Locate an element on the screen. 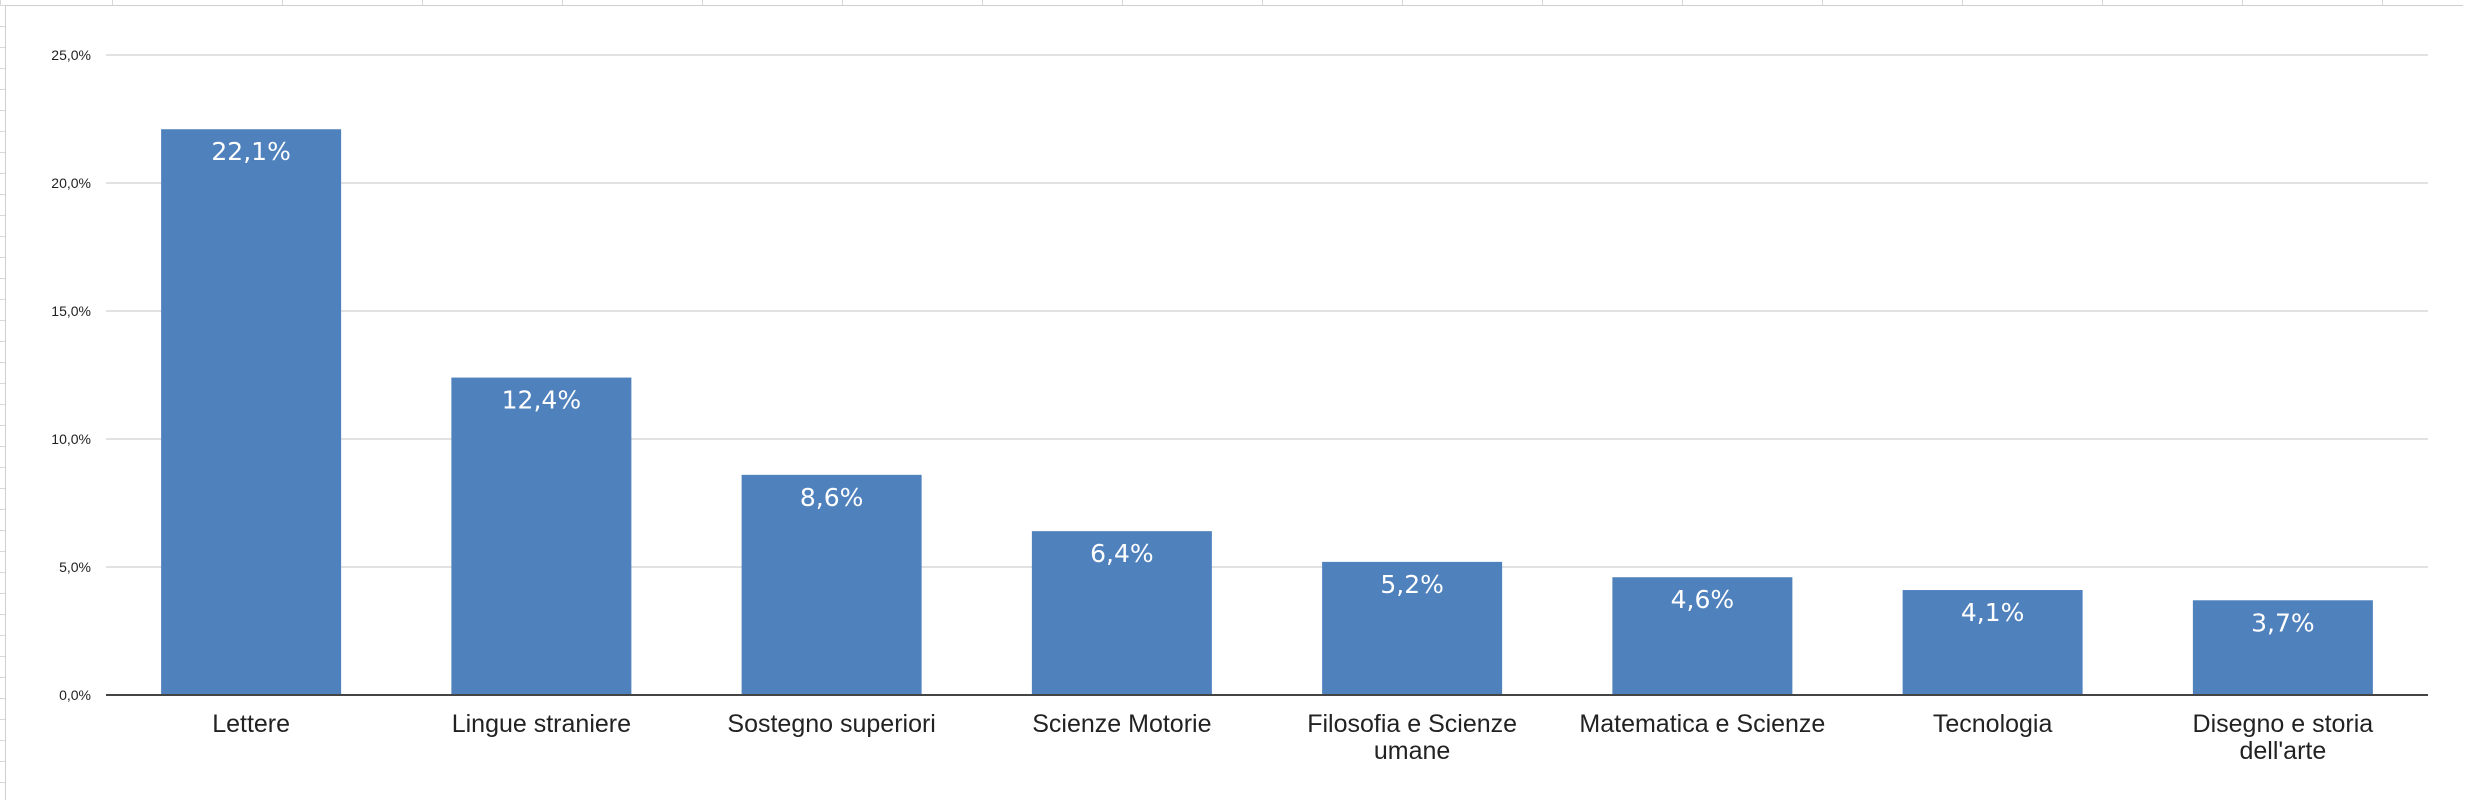 The height and width of the screenshot is (800, 2468). y-tick-label: 5,0% is located at coordinates (75, 567).